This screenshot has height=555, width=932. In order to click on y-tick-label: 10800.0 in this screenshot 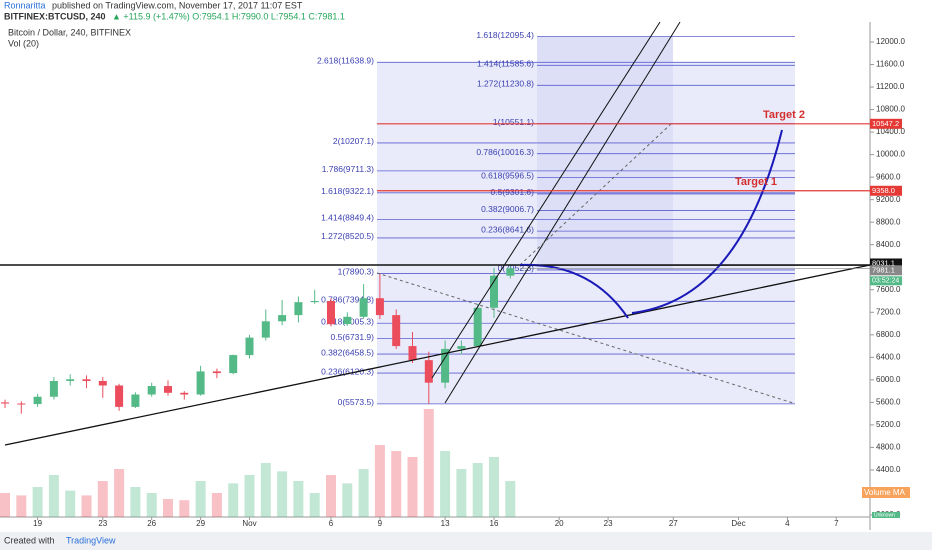, I will do `click(890, 109)`.